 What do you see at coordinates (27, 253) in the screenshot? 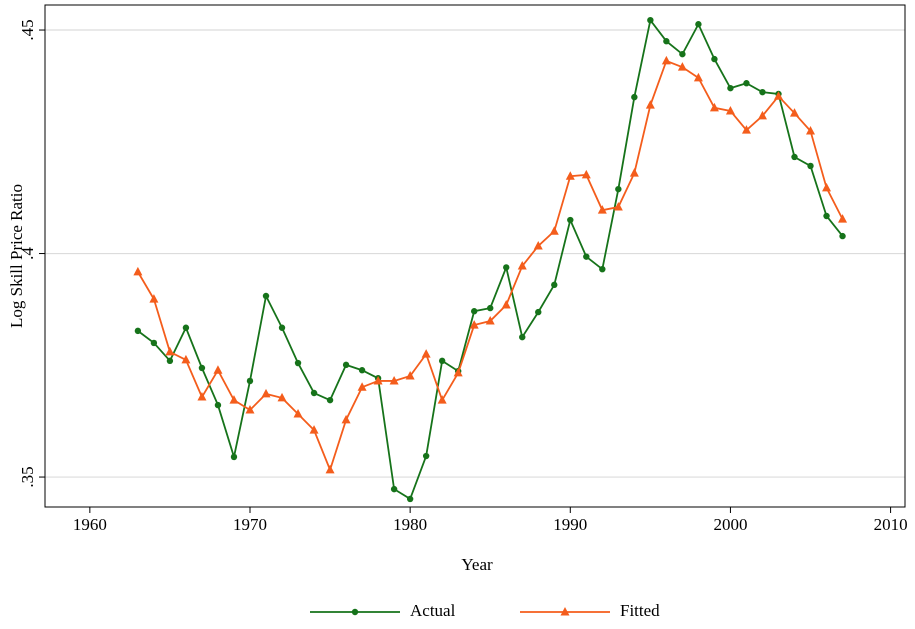
I see `y-tick-label: .4` at bounding box center [27, 253].